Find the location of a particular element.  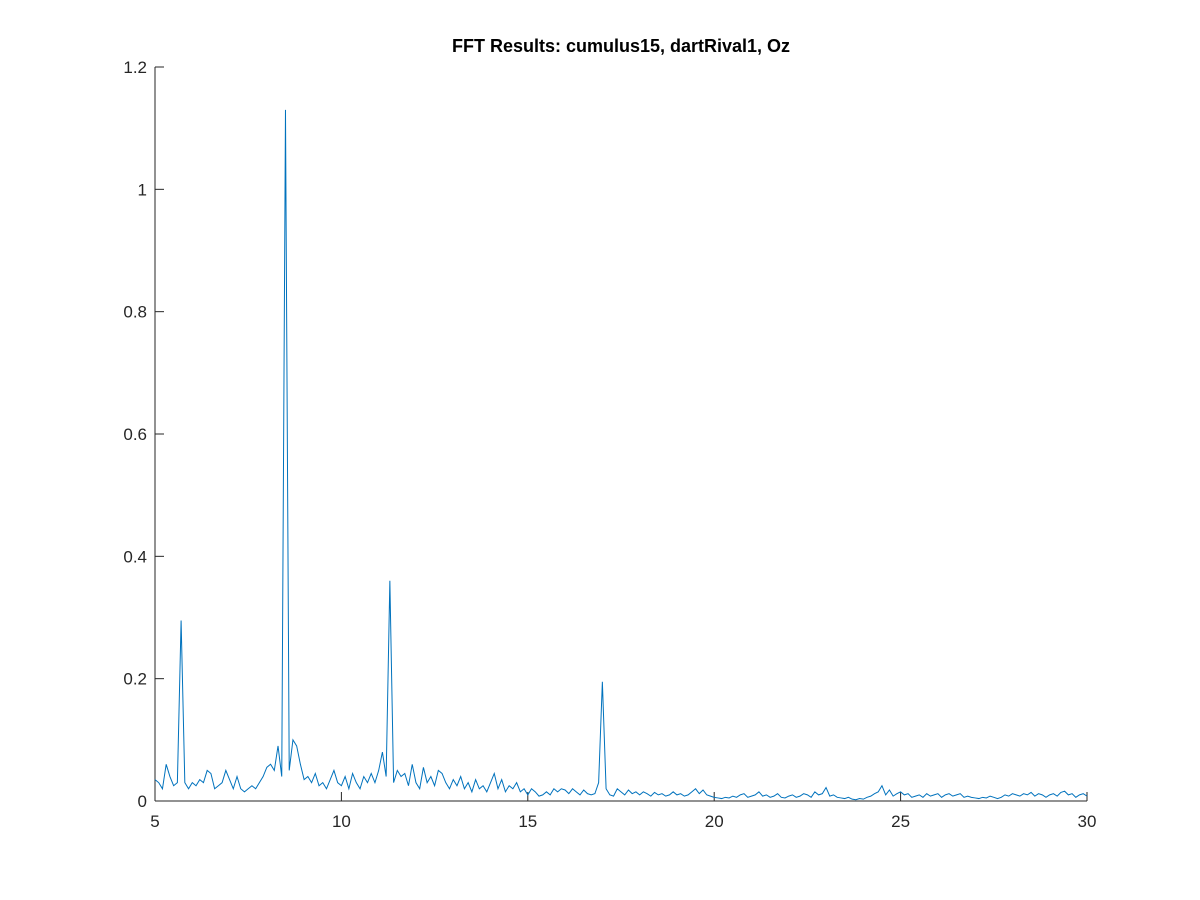

y-tick-label: 0 is located at coordinates (142, 801).